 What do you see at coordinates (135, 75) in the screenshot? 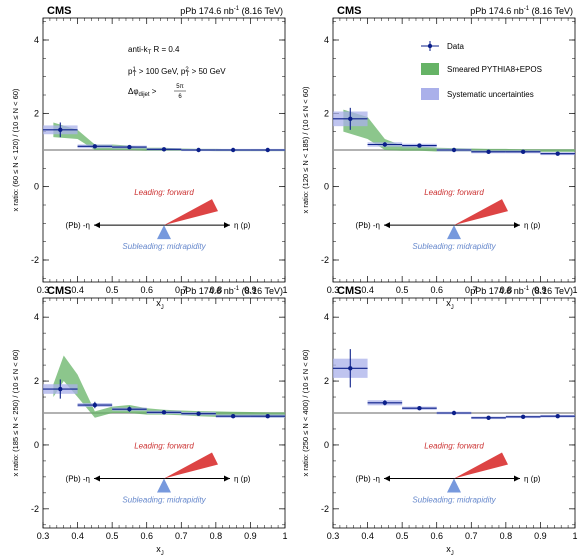
I see `pt-sub1: T` at bounding box center [135, 75].